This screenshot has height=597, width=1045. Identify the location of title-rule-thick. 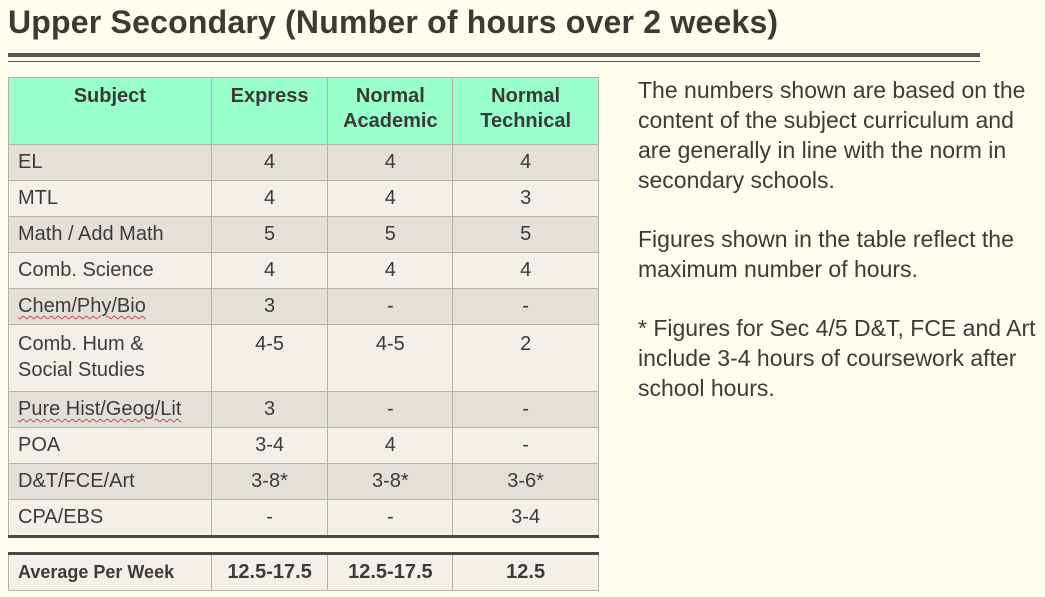
(494, 55).